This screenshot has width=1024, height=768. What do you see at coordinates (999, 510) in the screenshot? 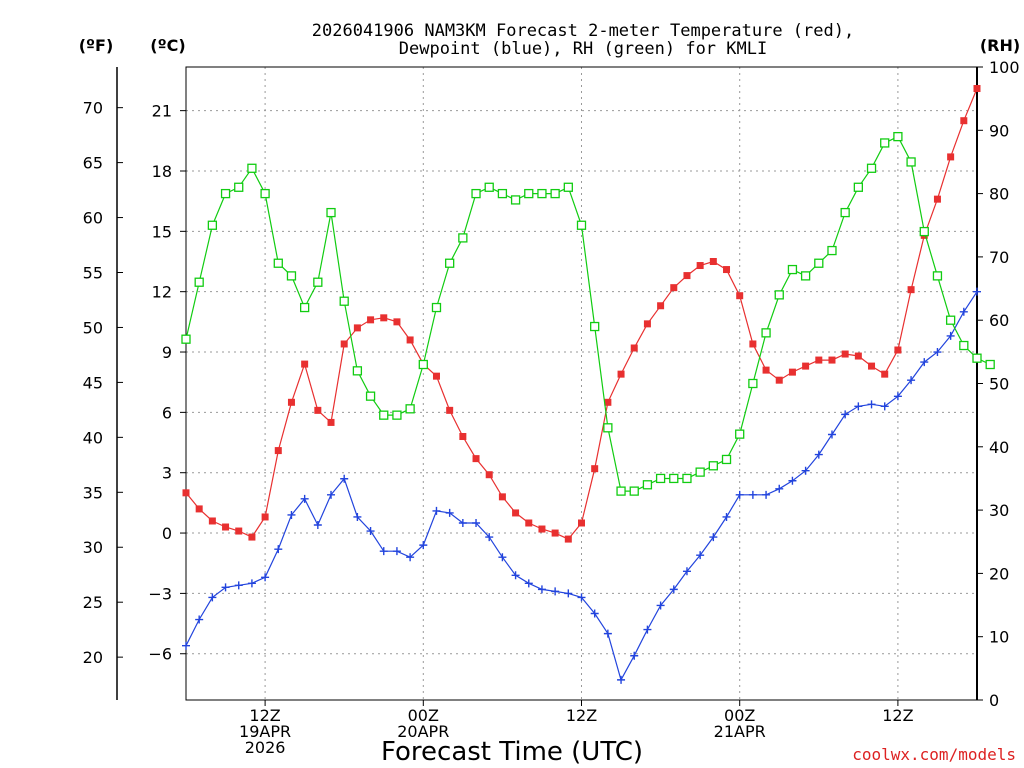
I see `rh-tick-label: 30` at bounding box center [999, 510].